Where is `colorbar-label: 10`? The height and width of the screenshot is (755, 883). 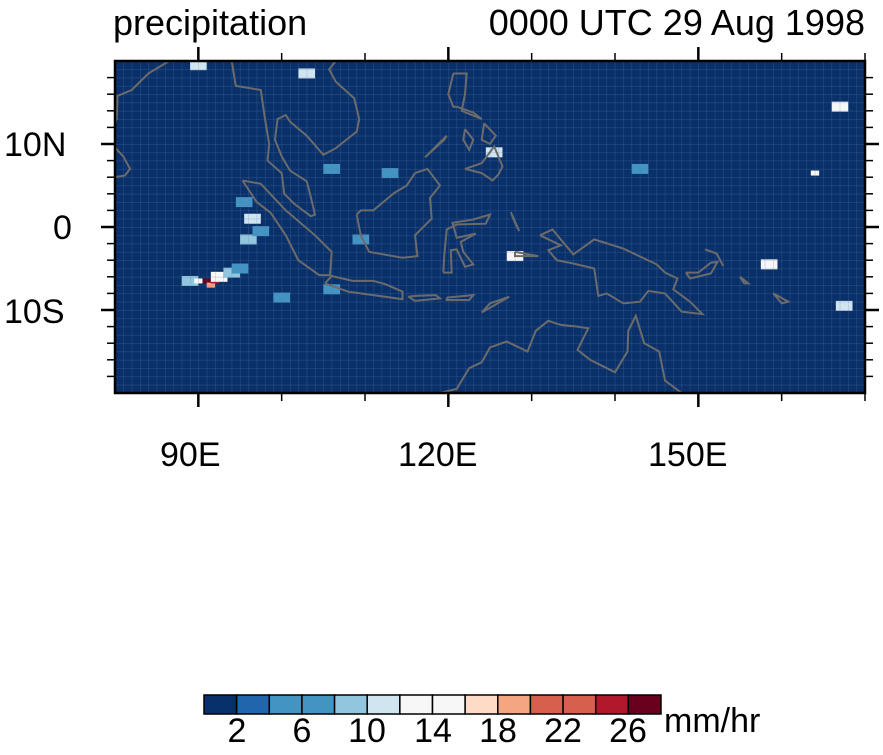 colorbar-label: 10 is located at coordinates (367, 731).